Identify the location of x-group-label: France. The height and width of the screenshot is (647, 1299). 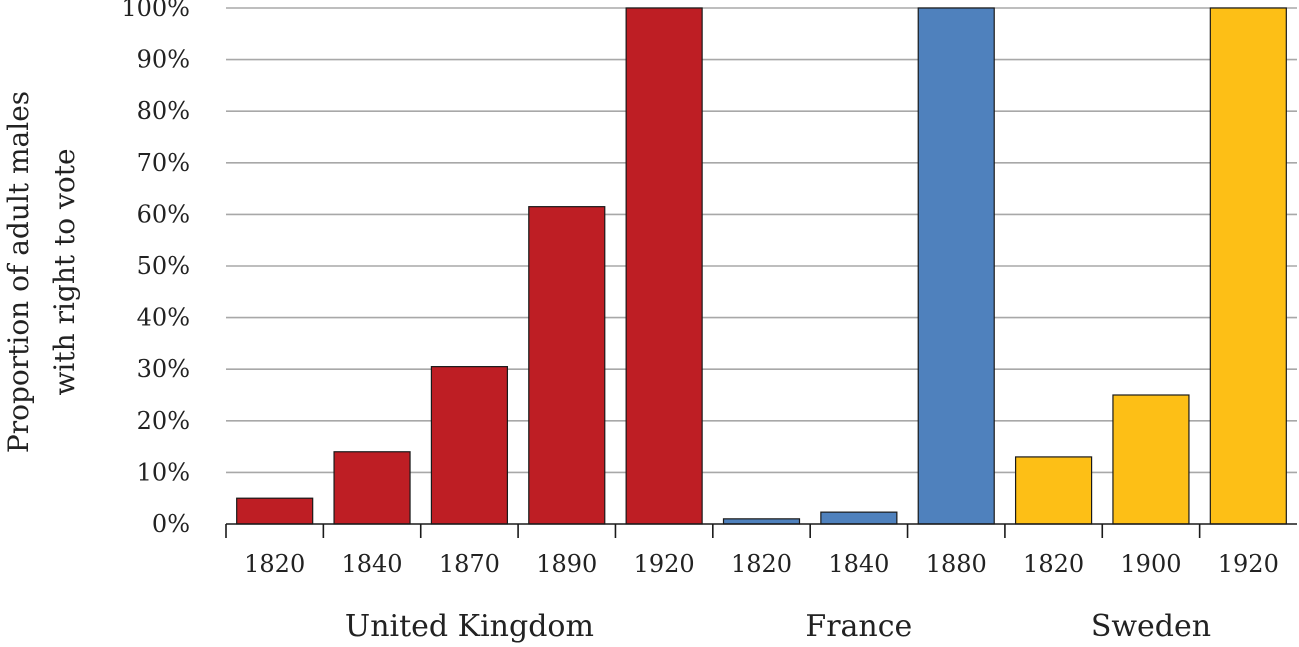
(858, 626).